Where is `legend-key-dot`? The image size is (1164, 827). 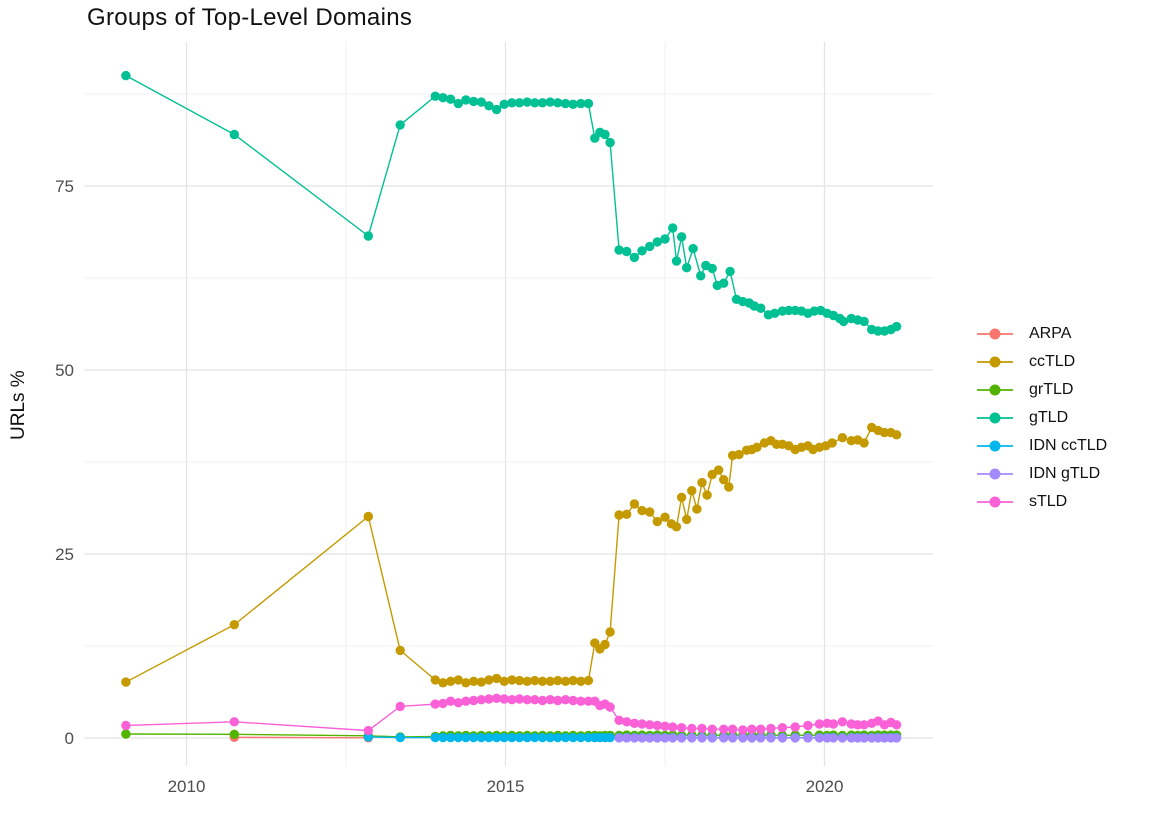
legend-key-dot is located at coordinates (995, 418).